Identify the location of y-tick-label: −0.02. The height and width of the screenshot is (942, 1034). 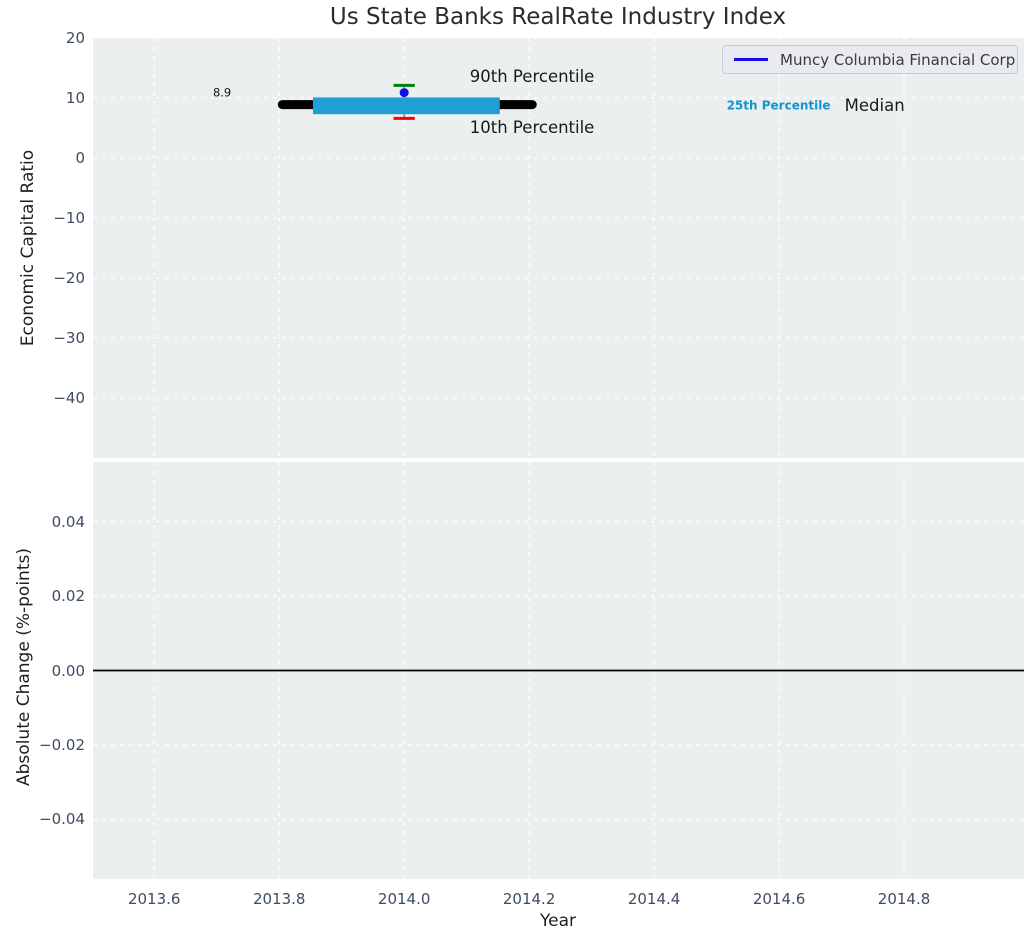
(62, 744).